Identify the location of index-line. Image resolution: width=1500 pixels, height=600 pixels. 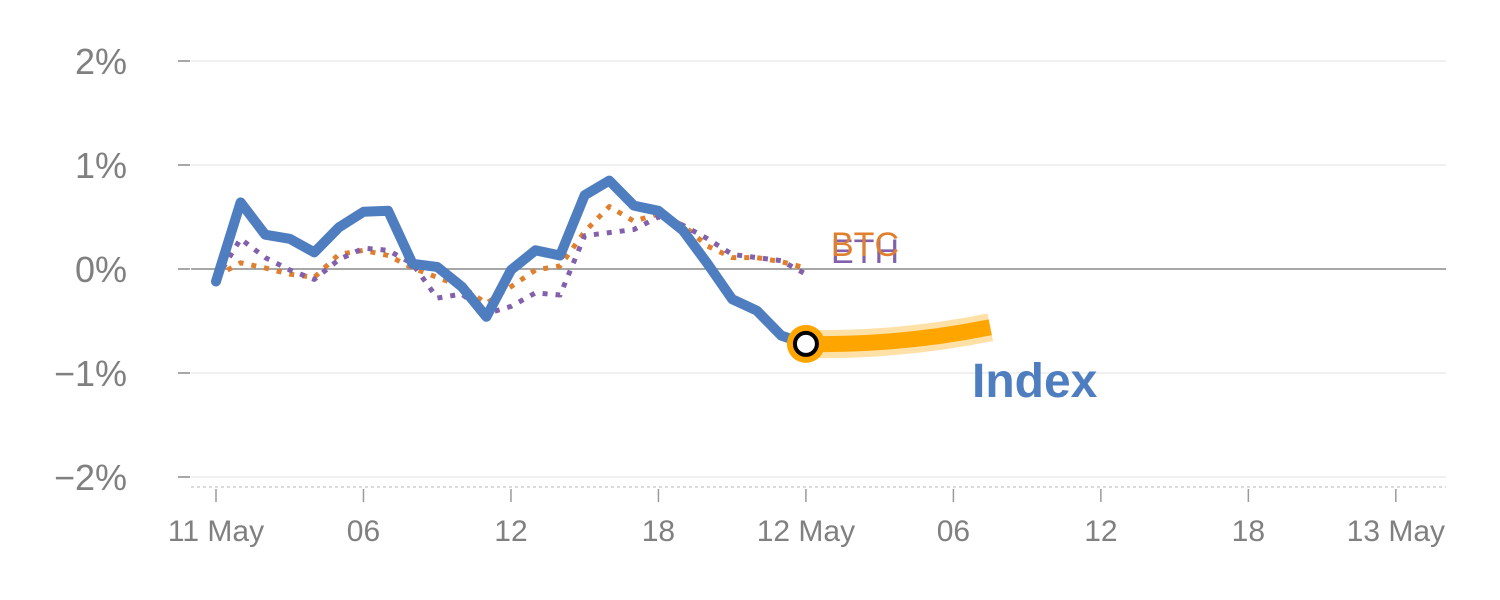
(511, 262).